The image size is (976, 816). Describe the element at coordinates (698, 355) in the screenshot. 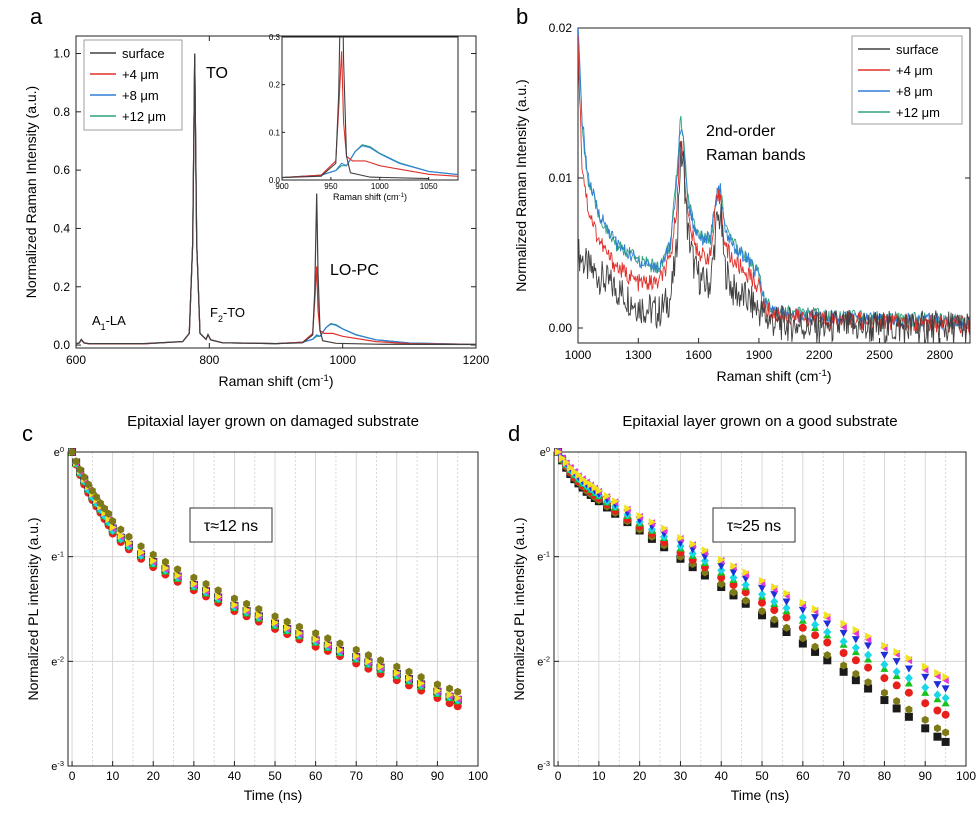

I see `x-tick-label-b: 1600` at that location.